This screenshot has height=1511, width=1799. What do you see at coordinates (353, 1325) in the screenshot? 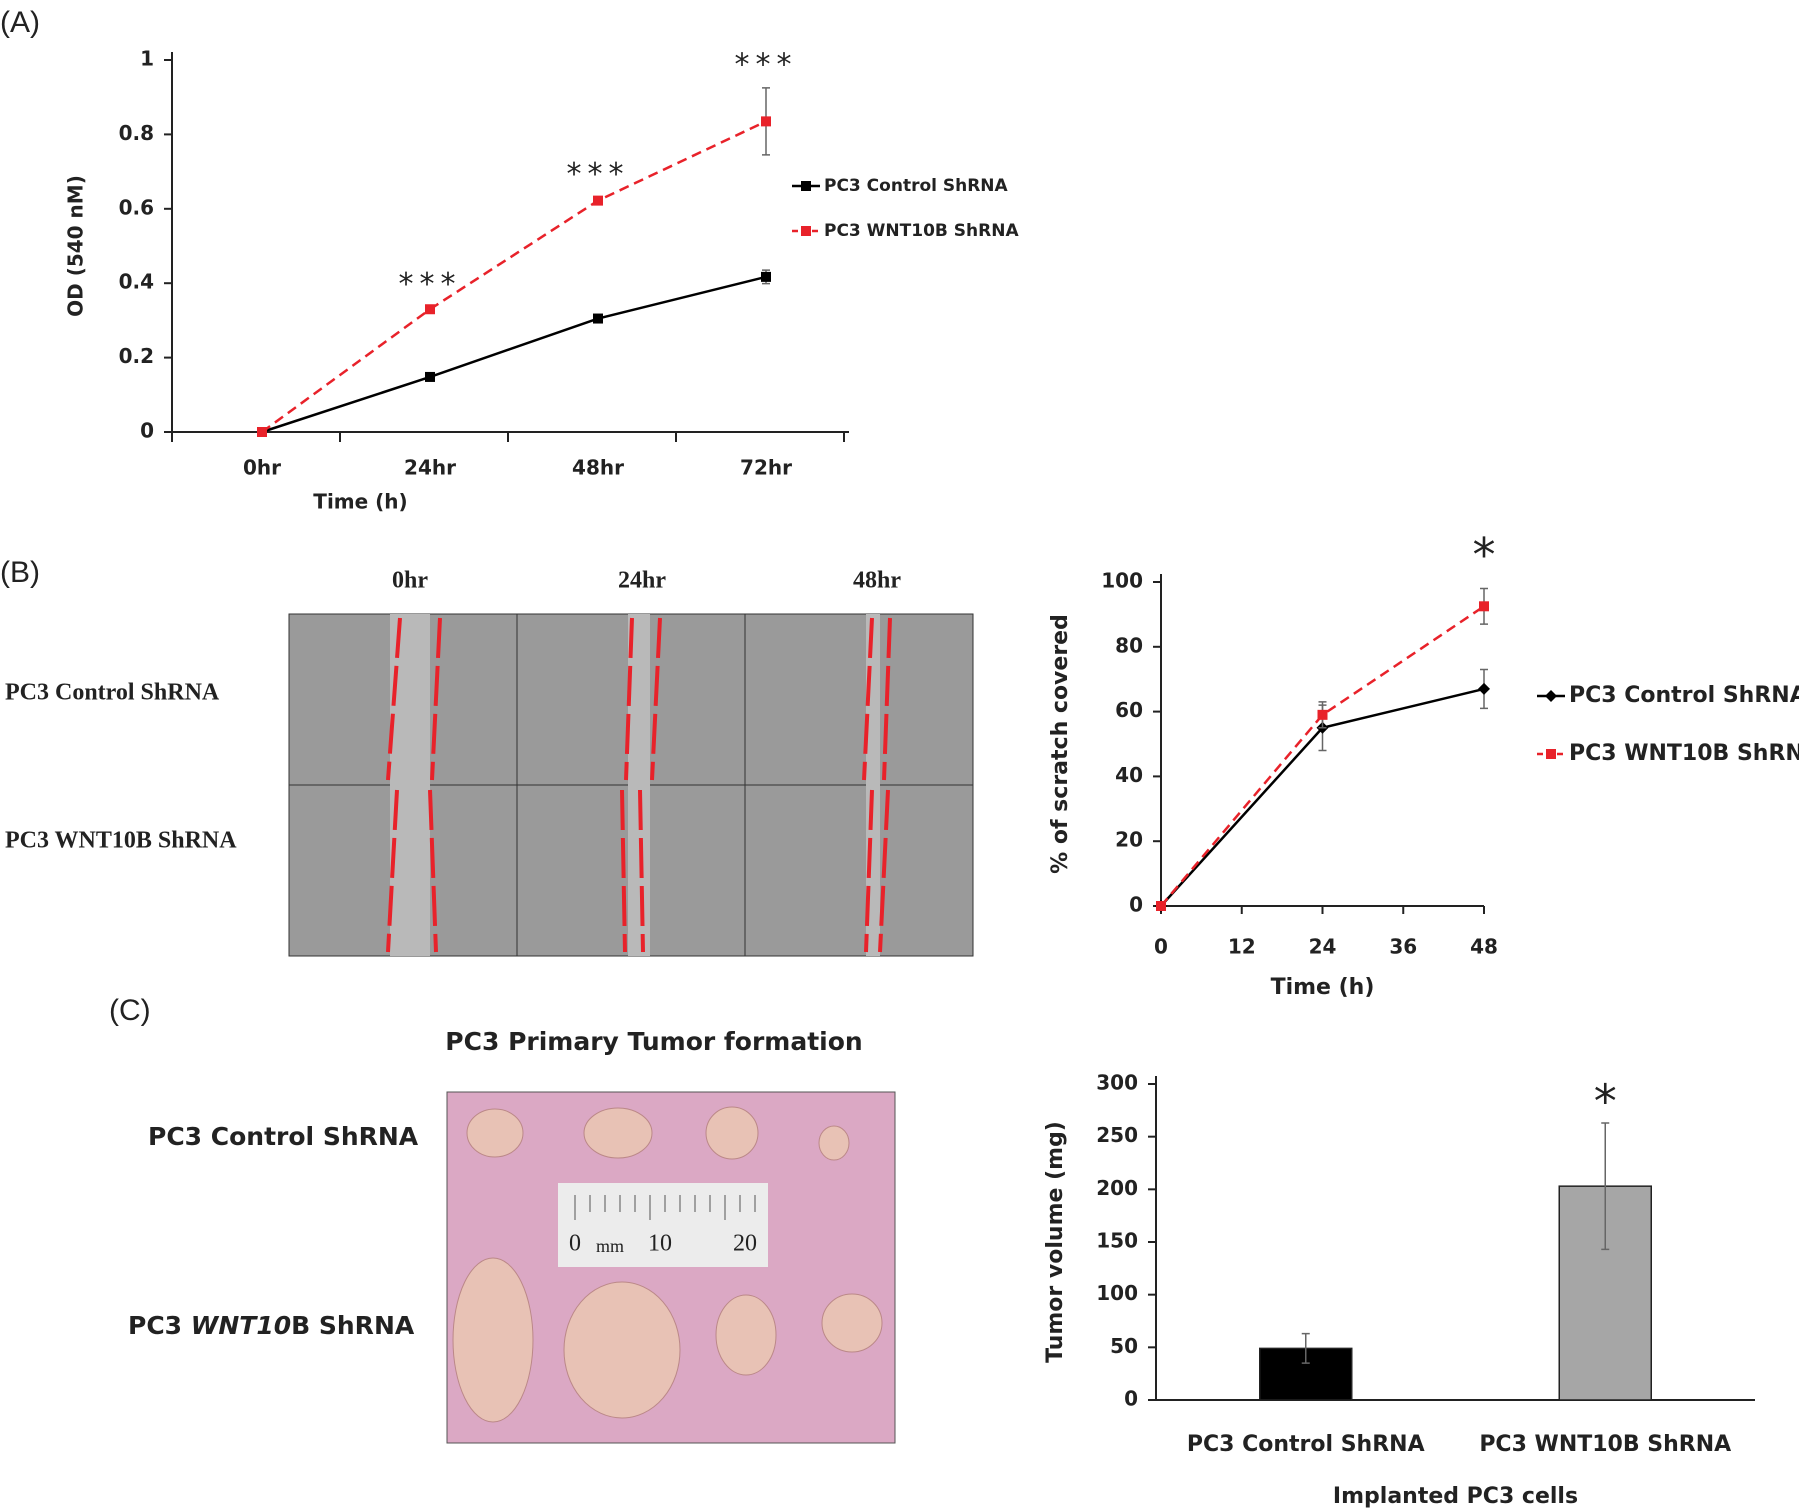
I see `row-label-part: B ShRNA` at bounding box center [353, 1325].